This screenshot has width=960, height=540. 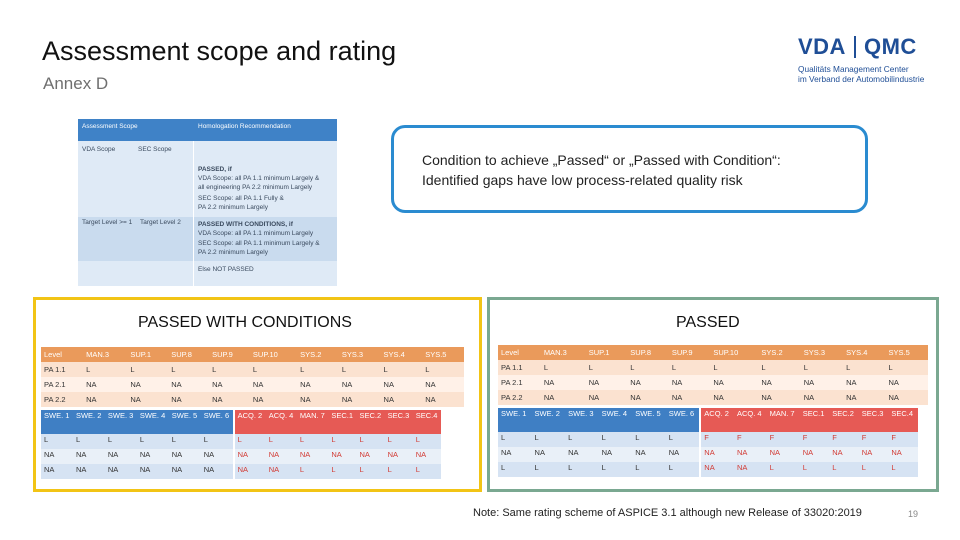 What do you see at coordinates (443, 354) in the screenshot?
I see `table-cell: SYS.5` at bounding box center [443, 354].